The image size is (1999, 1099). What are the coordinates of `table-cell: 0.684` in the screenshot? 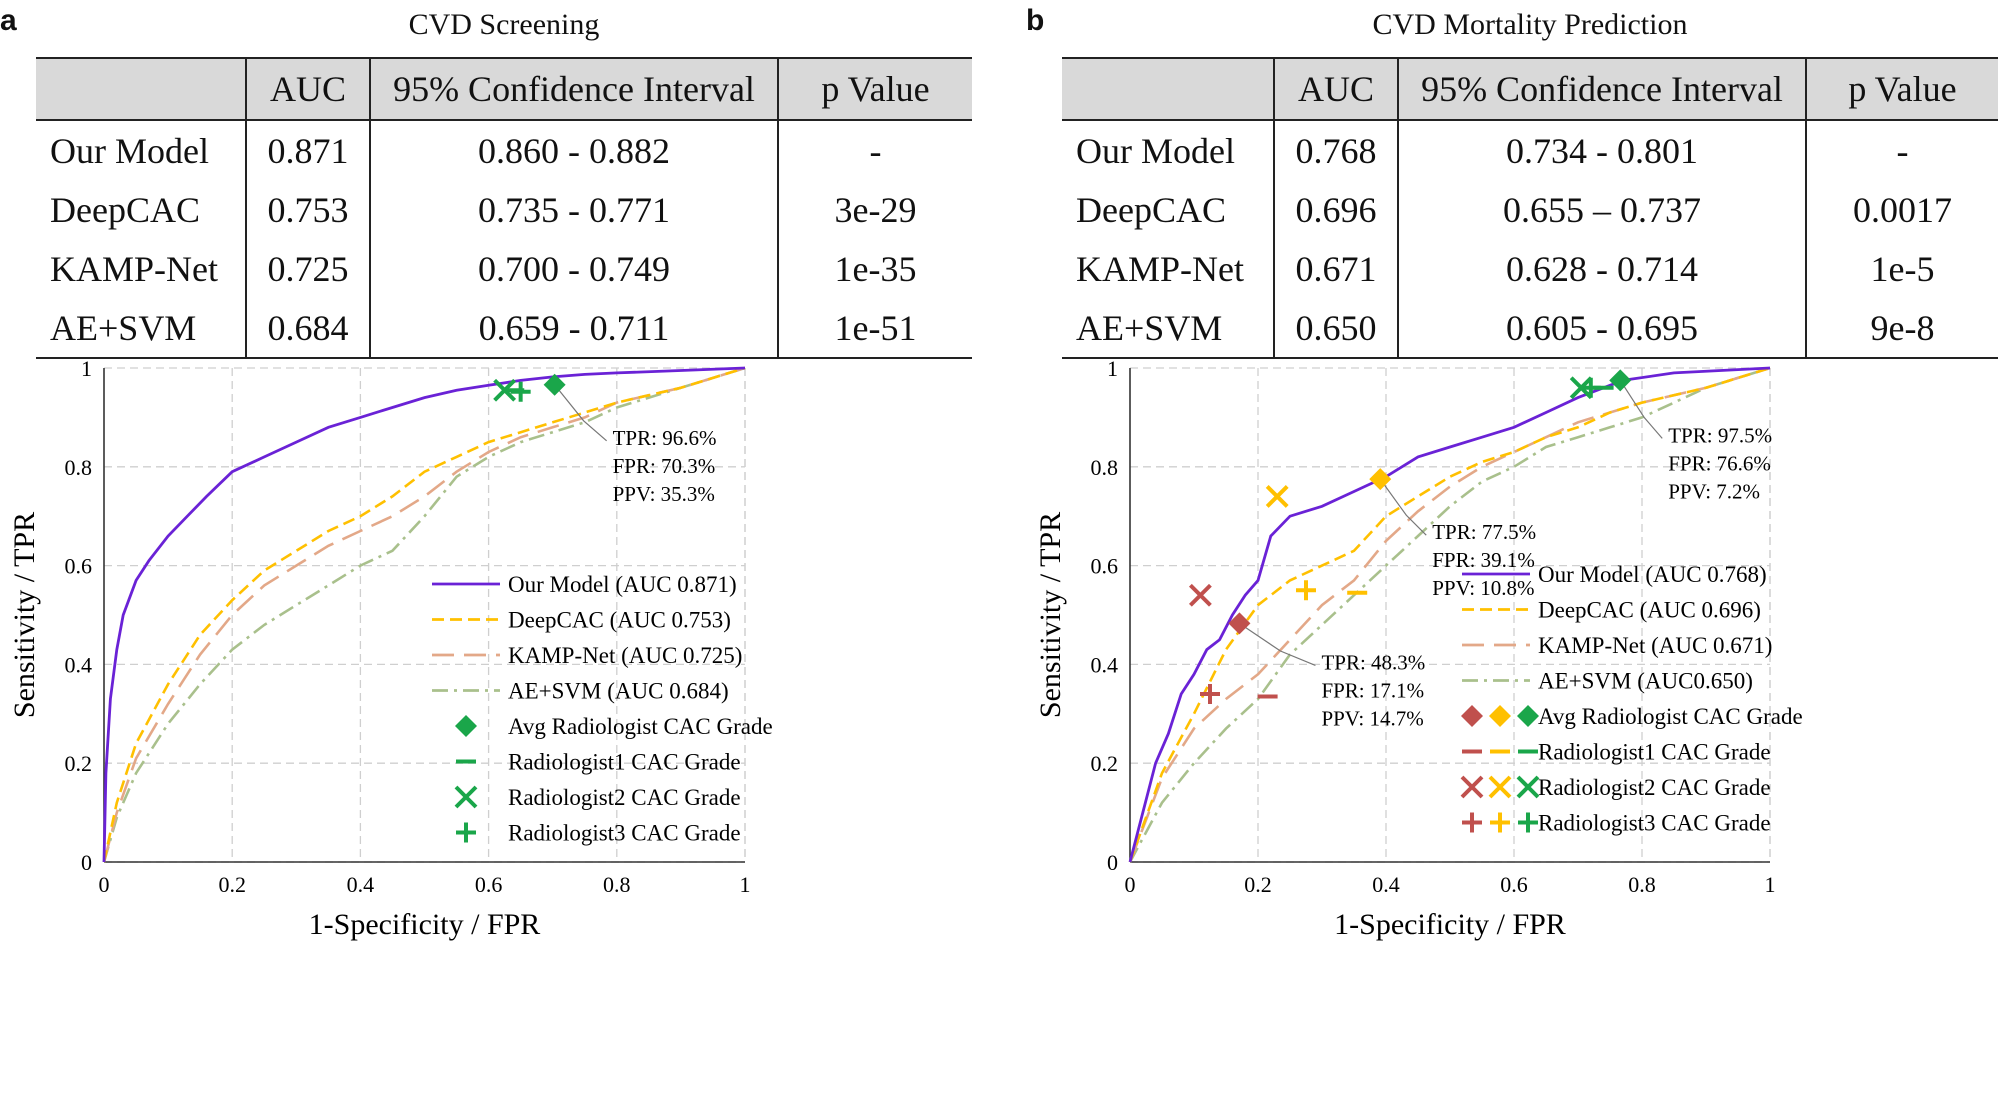 It's located at (307, 328).